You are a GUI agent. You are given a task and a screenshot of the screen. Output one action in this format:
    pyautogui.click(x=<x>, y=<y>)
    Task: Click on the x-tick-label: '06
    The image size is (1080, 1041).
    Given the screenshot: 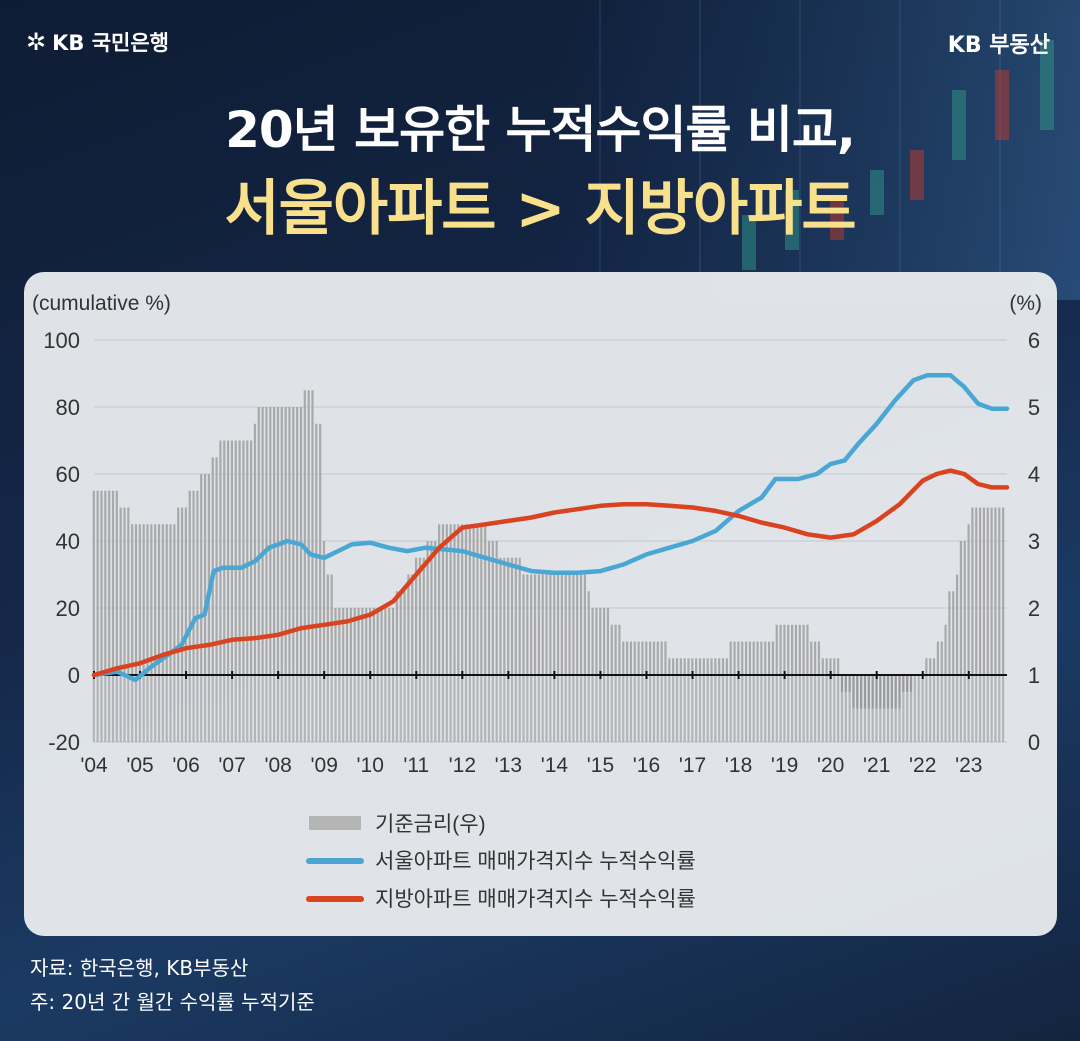 What is the action you would take?
    pyautogui.click(x=185, y=765)
    